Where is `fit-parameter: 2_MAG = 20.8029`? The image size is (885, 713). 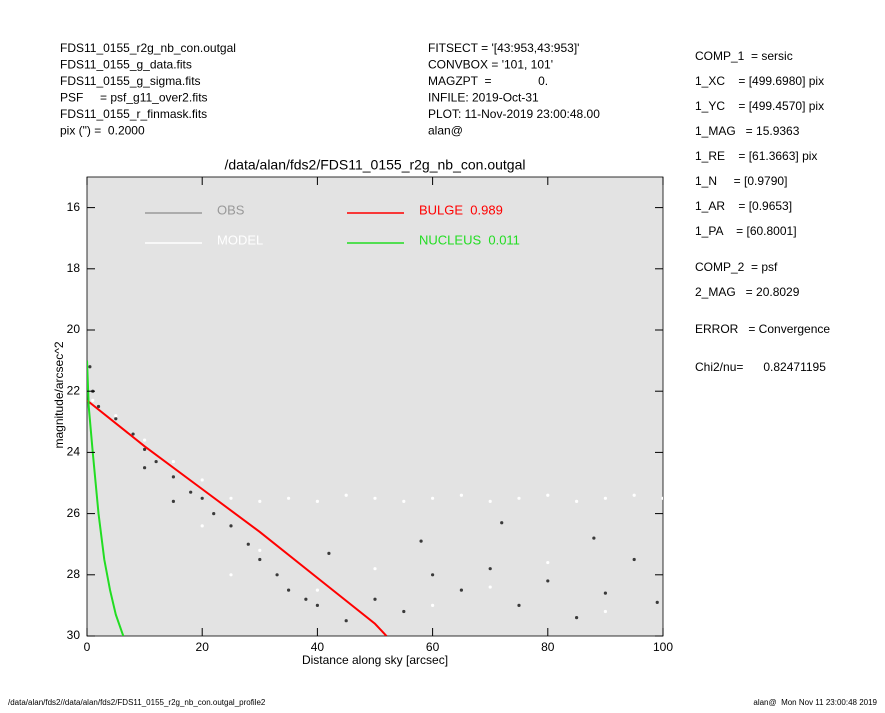
fit-parameter: 2_MAG = 20.8029 is located at coordinates (747, 292).